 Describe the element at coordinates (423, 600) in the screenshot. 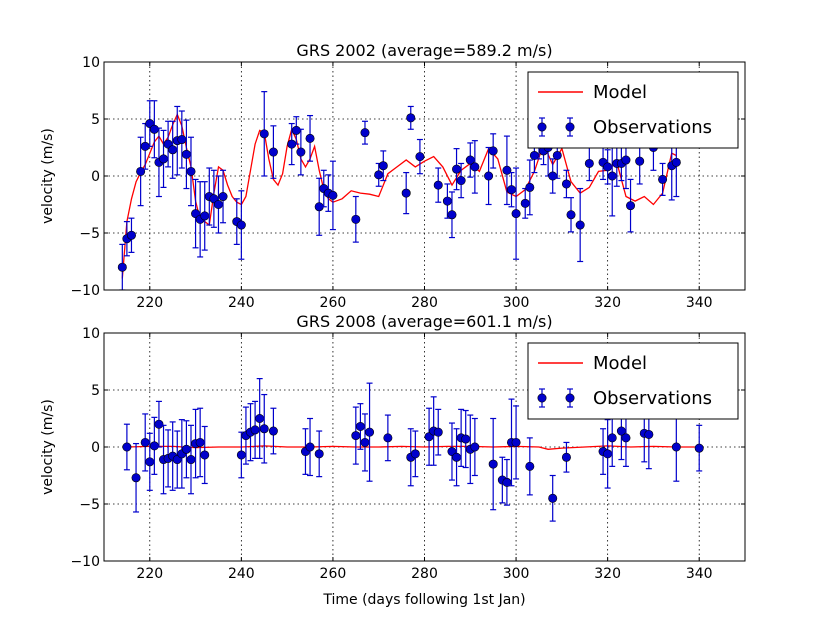

I see `x-axis-label: Time (days following 1st Jan)` at that location.